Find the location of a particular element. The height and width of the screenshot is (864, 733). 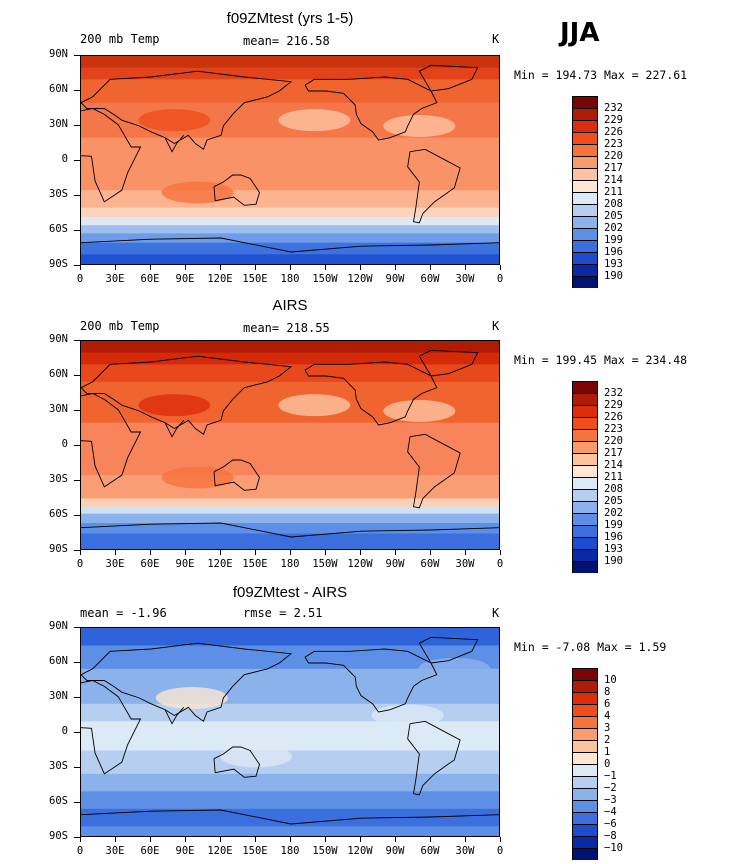

colorbar-label: 202 is located at coordinates (613, 228).